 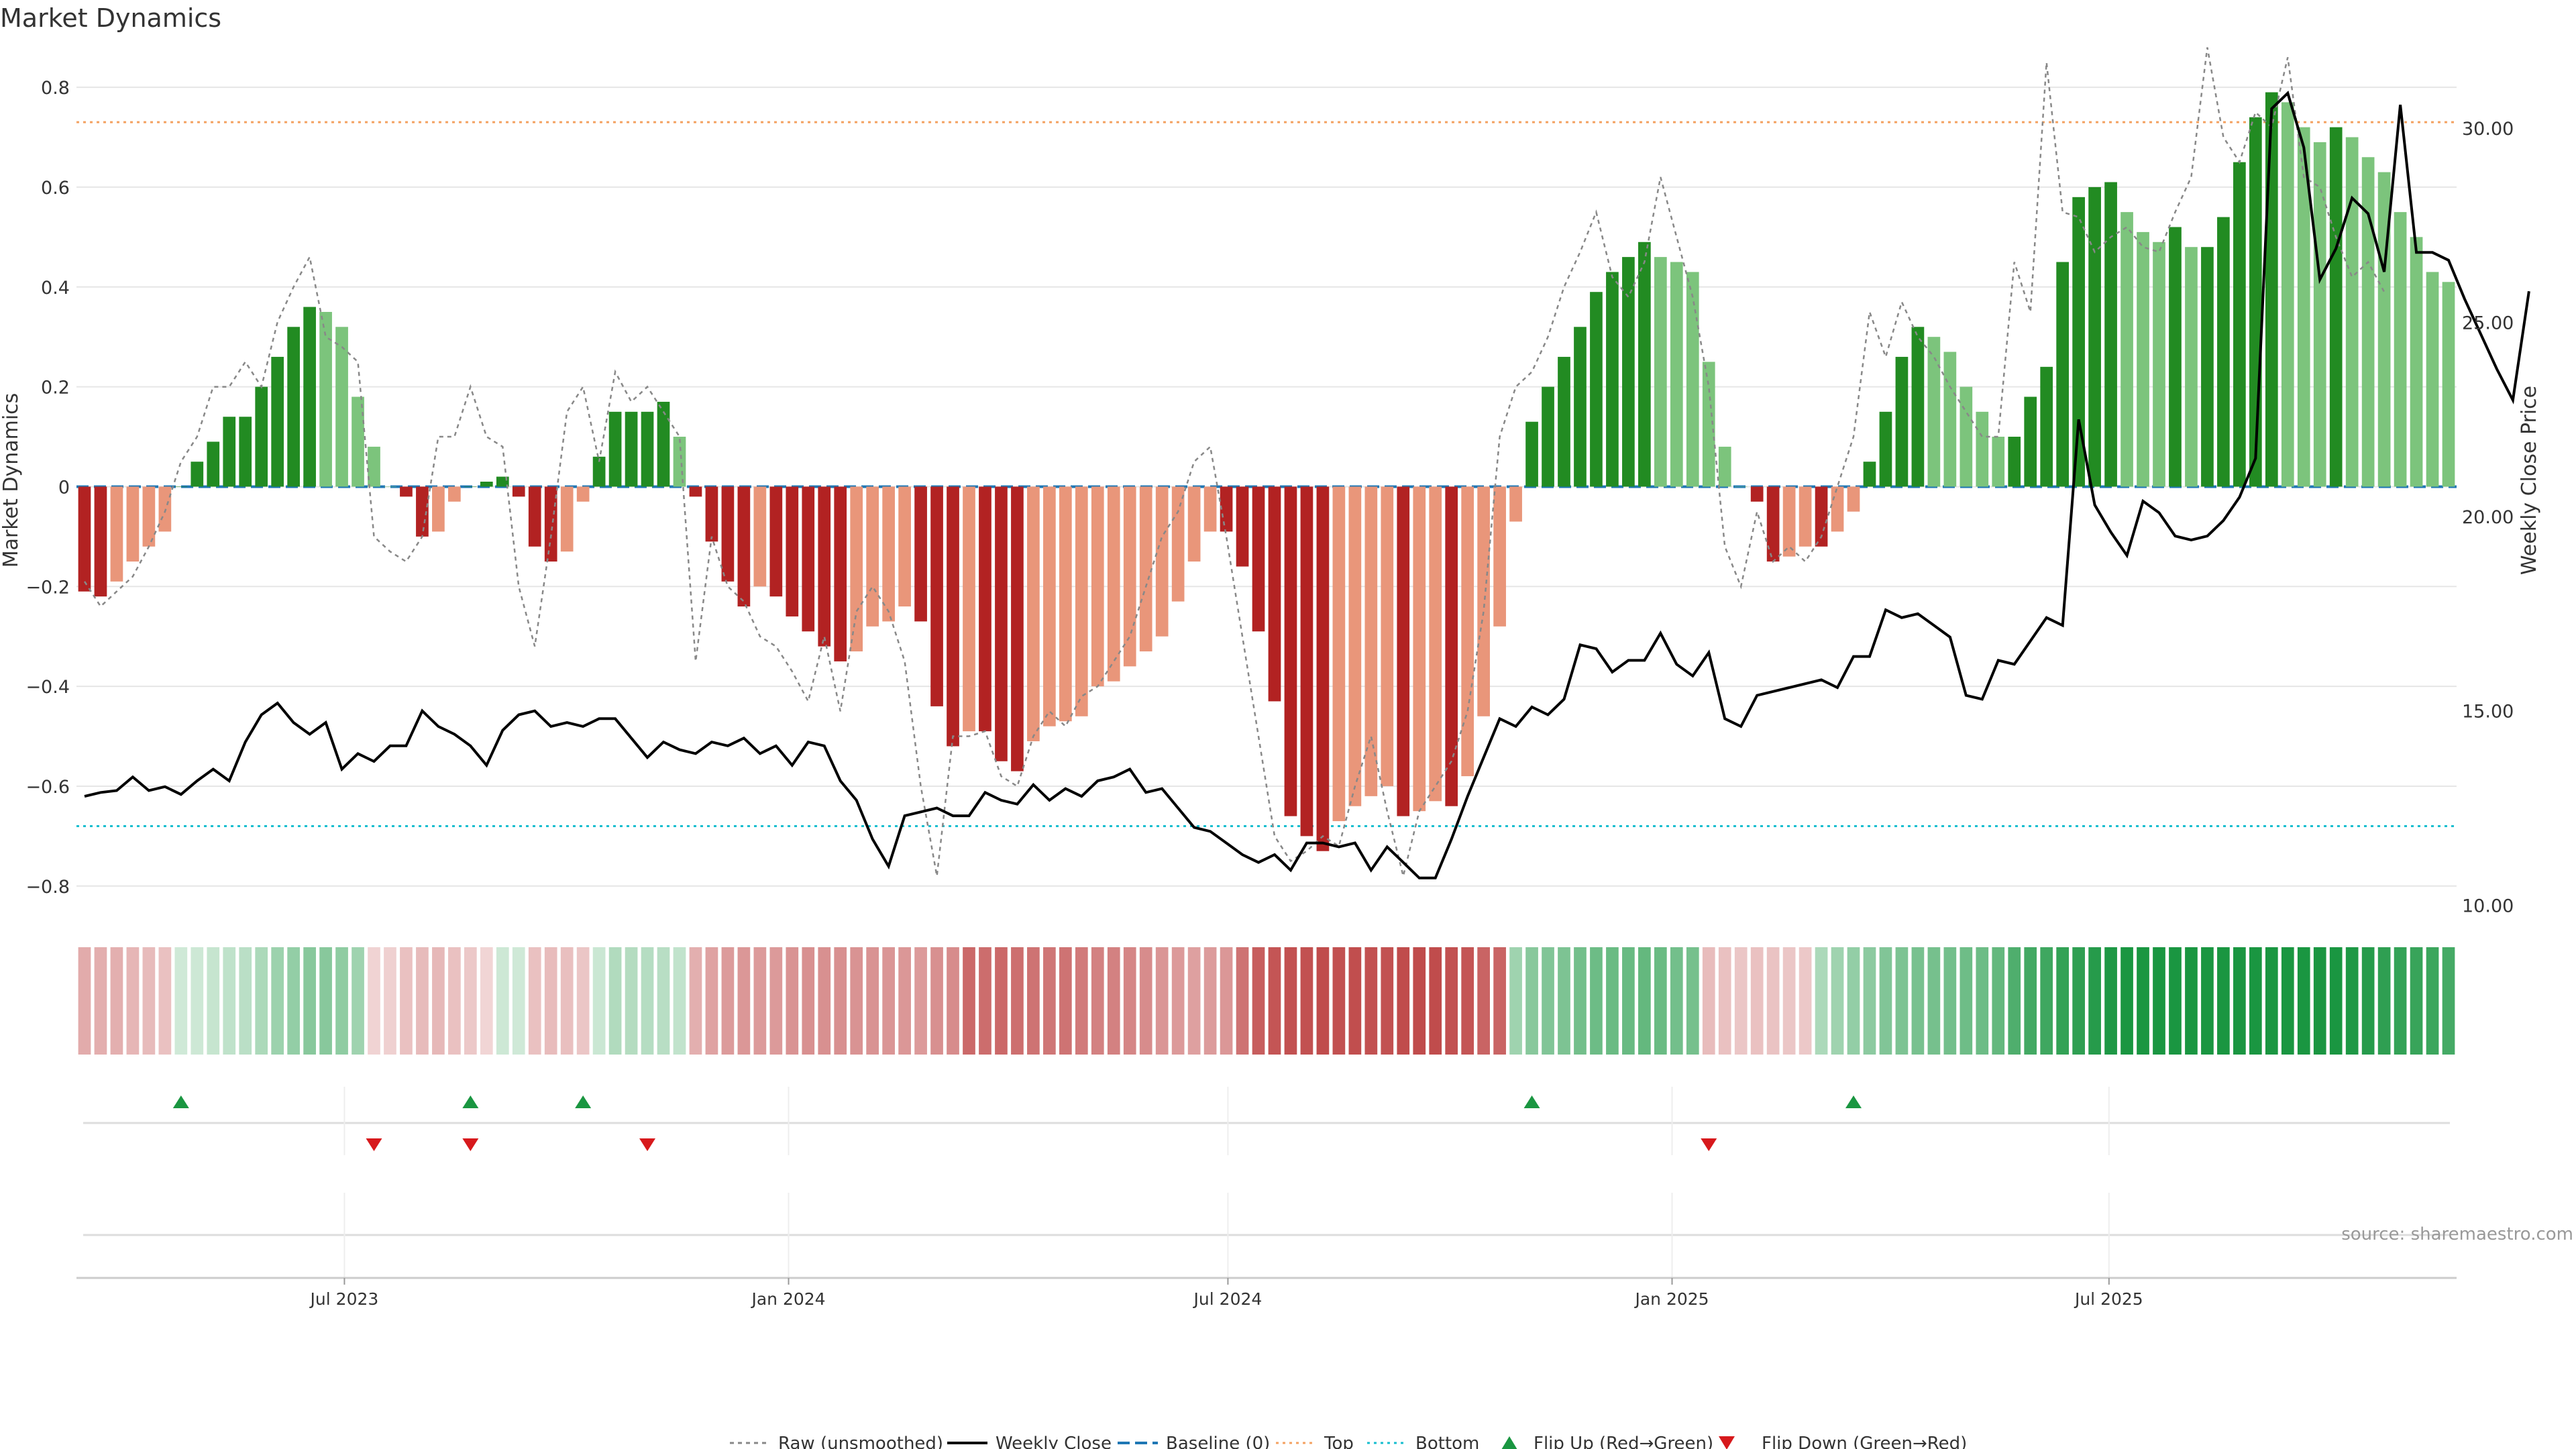 What do you see at coordinates (1218, 1441) in the screenshot?
I see `legend-baseline: Baseline (0)` at bounding box center [1218, 1441].